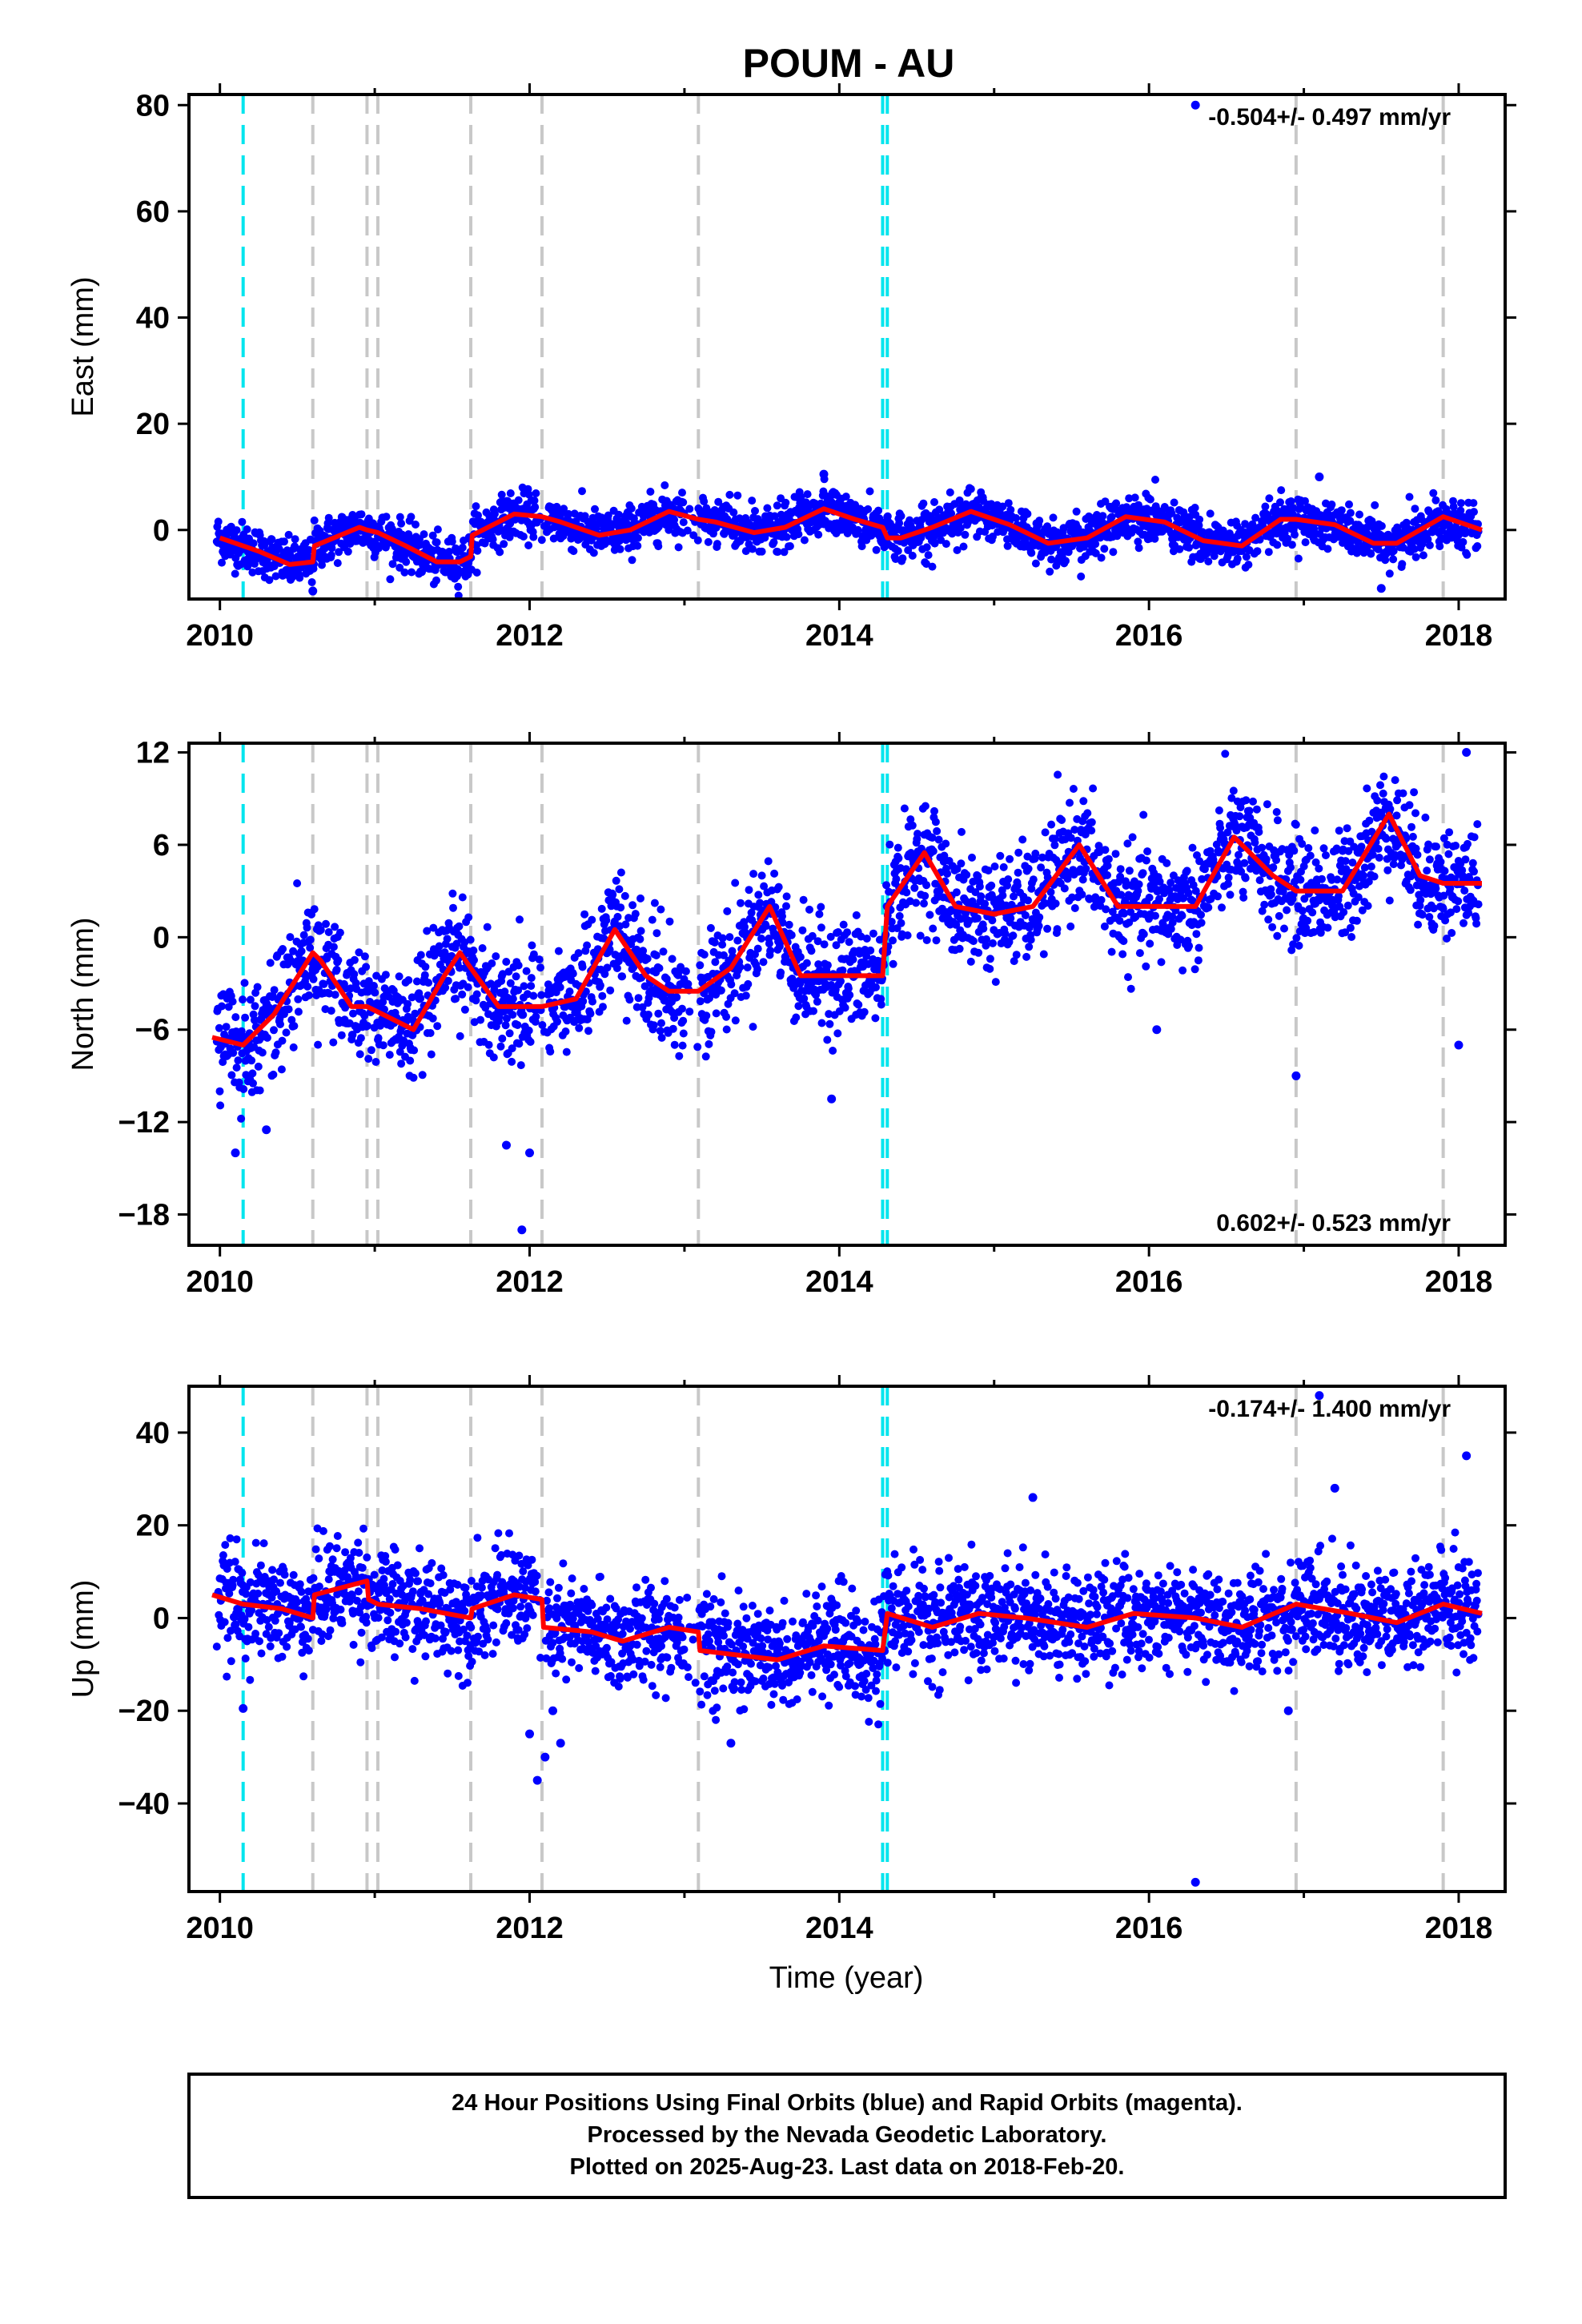  What do you see at coordinates (83, 346) in the screenshot?
I see `y-axis-title: East (mm)` at bounding box center [83, 346].